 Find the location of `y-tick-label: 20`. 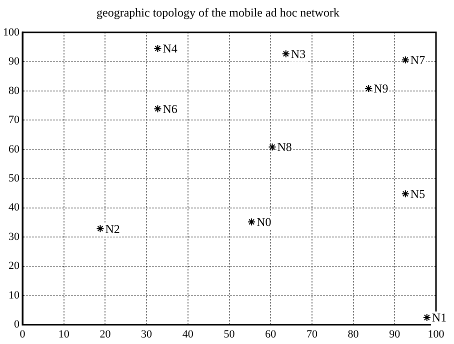

y-tick-label: 20 is located at coordinates (14, 266).